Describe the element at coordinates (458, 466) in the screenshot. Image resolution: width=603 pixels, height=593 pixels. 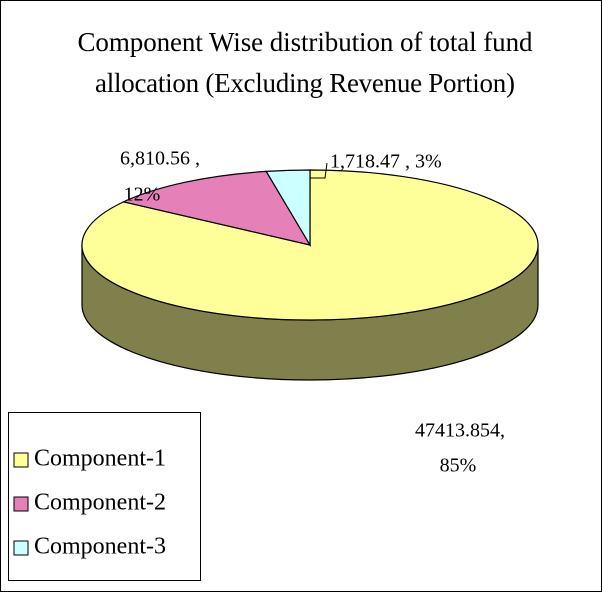
I see `data-label-percent: 85%` at that location.